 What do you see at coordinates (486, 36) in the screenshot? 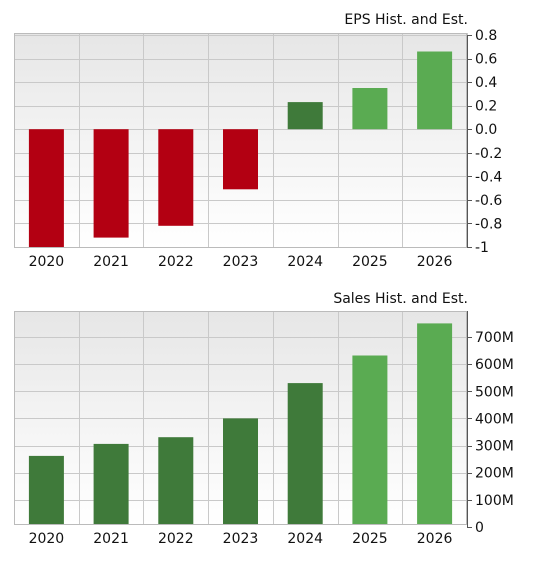
I see `eps-y-tick-label: 0.8` at bounding box center [486, 36].